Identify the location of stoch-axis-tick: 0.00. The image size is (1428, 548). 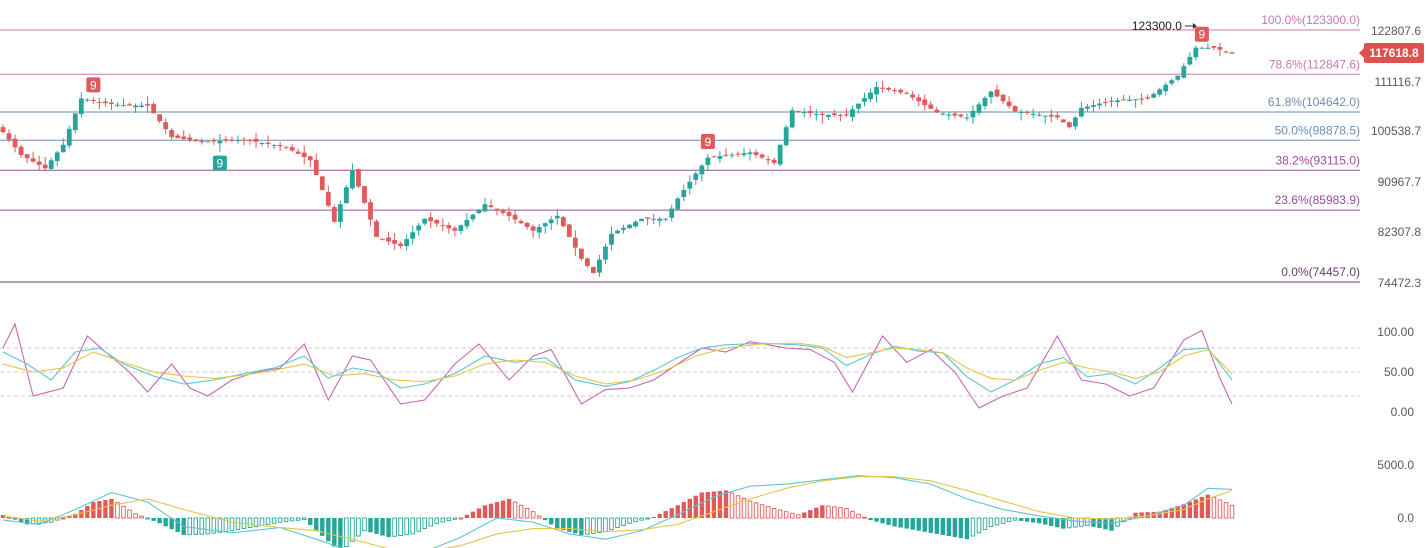
(1403, 412).